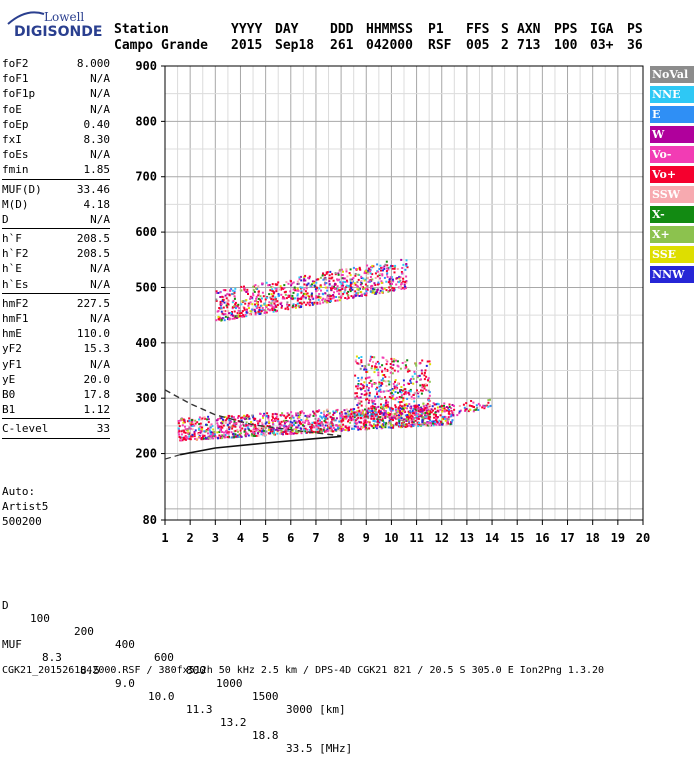 The image size is (700, 768). Describe the element at coordinates (56, 78) in the screenshot. I see `parameter-row: foF1 N/A` at that location.